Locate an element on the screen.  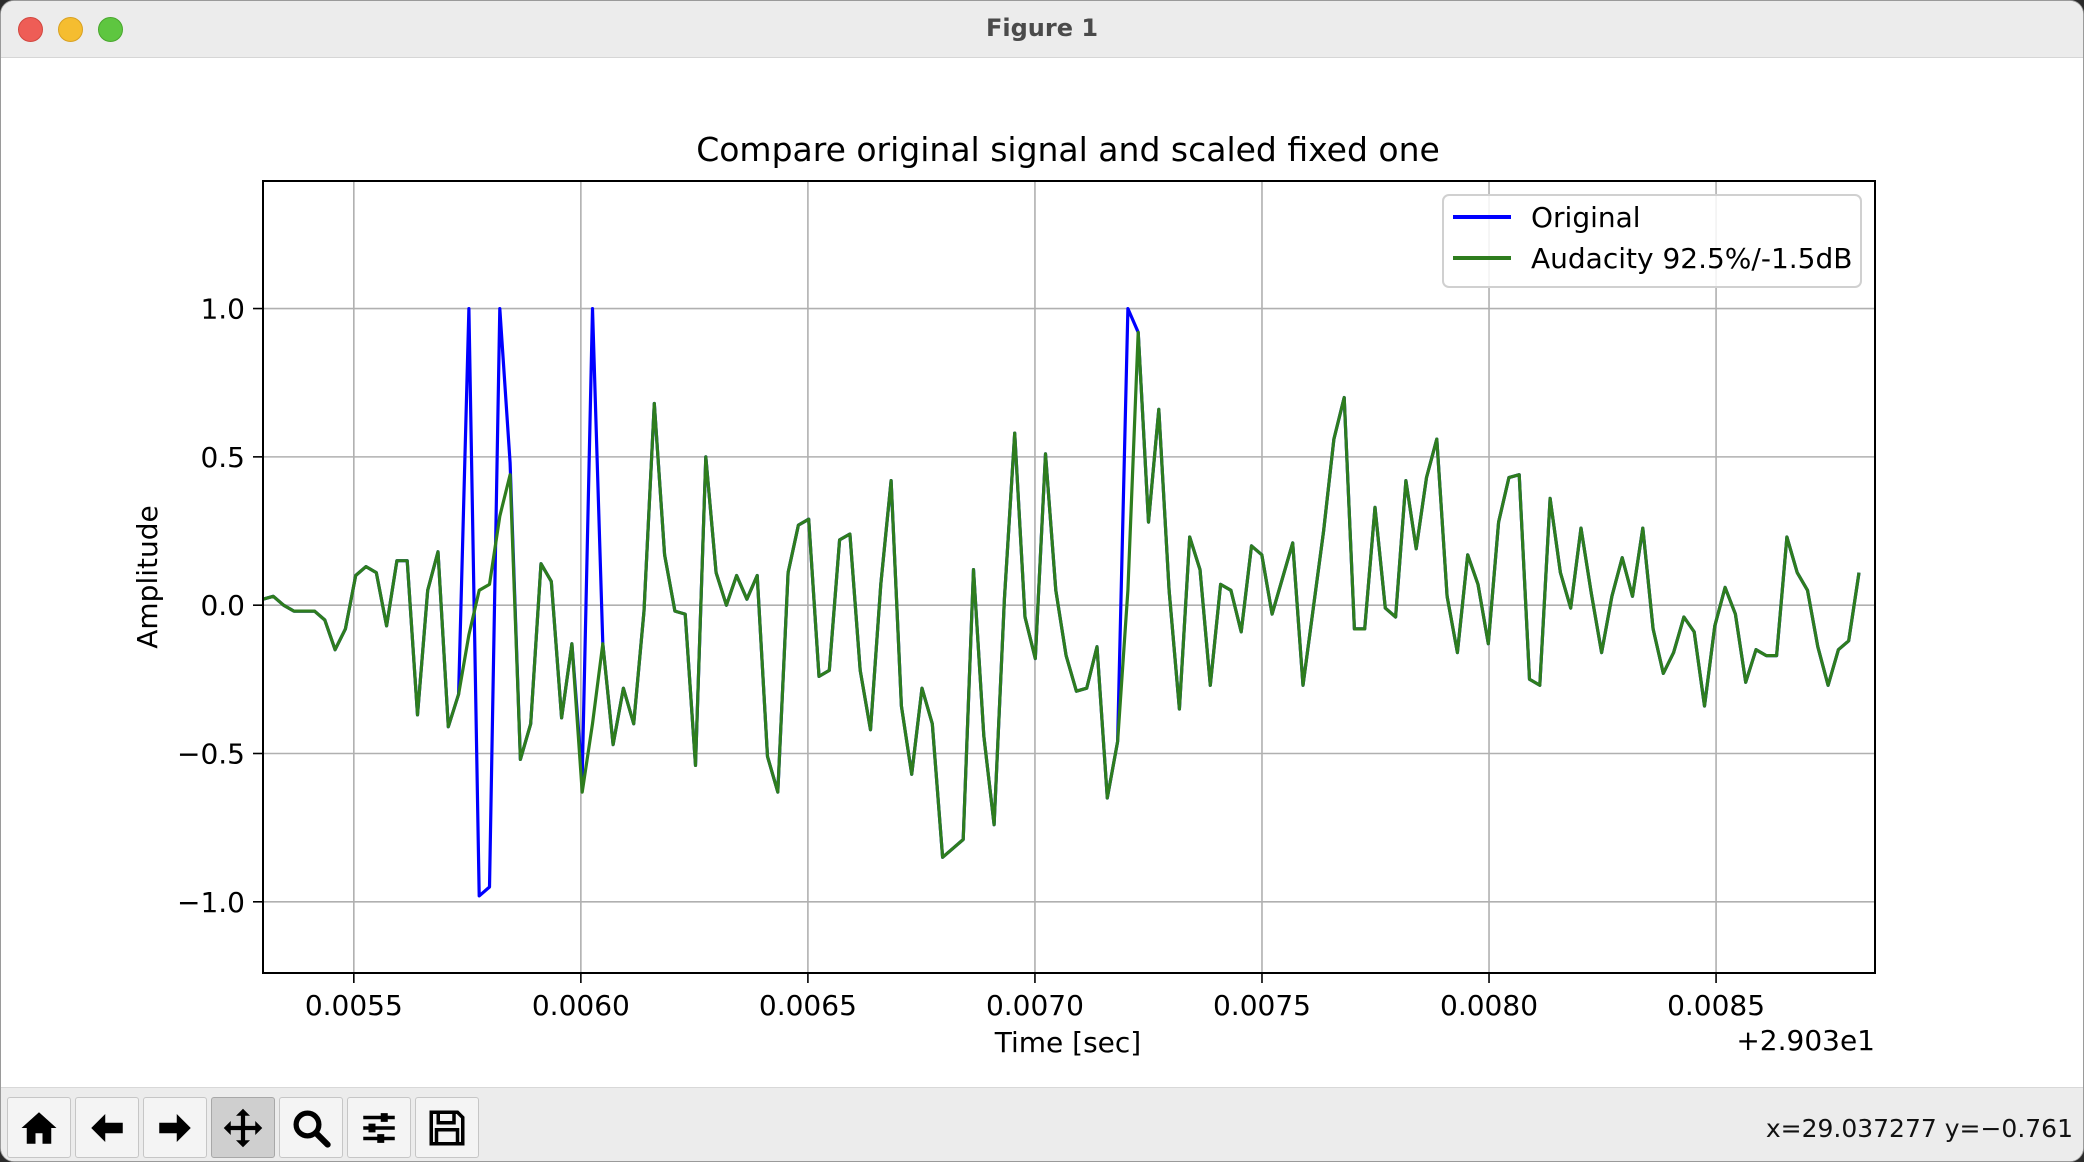
x-tick-label: 0.0065 is located at coordinates (808, 1005).